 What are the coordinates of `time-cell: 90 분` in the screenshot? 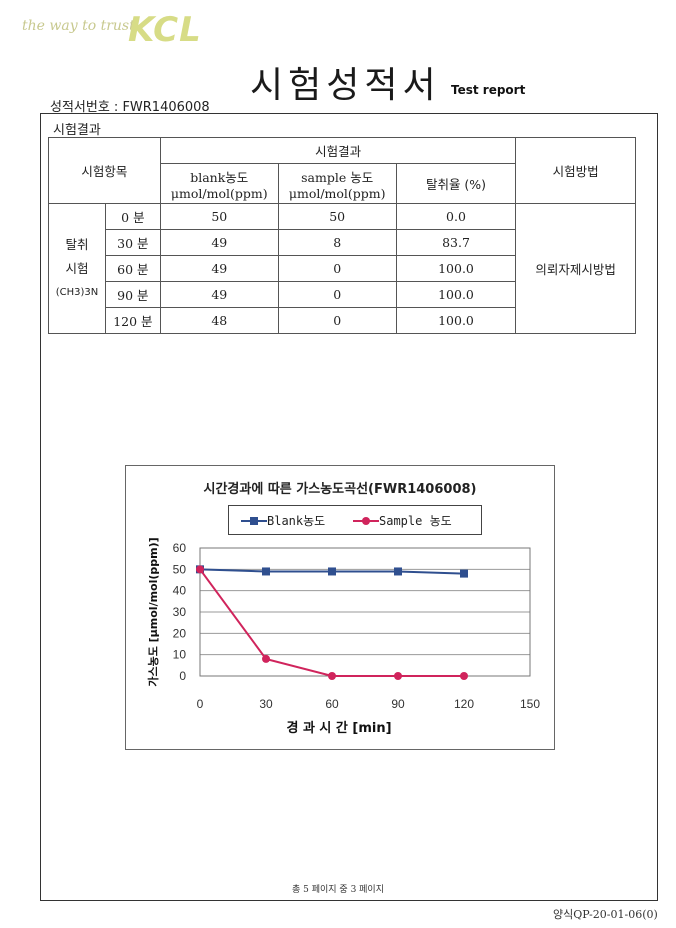 It's located at (132, 294).